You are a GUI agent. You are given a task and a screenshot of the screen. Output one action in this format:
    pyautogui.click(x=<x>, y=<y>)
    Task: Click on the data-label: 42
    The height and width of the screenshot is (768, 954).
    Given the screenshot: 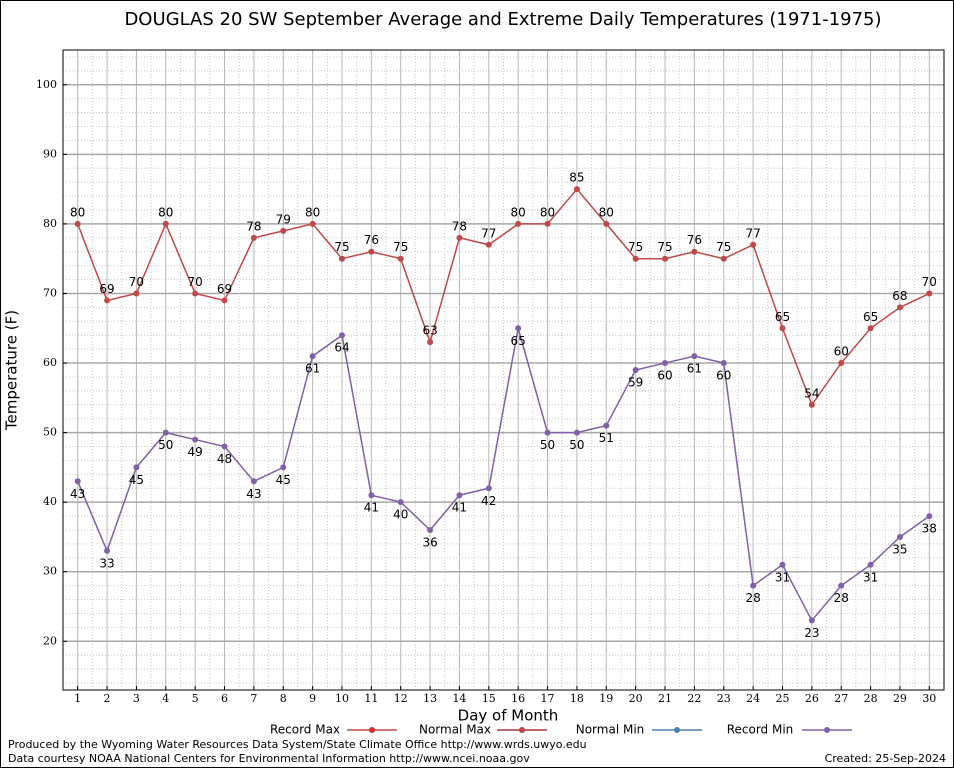 What is the action you would take?
    pyautogui.click(x=488, y=501)
    